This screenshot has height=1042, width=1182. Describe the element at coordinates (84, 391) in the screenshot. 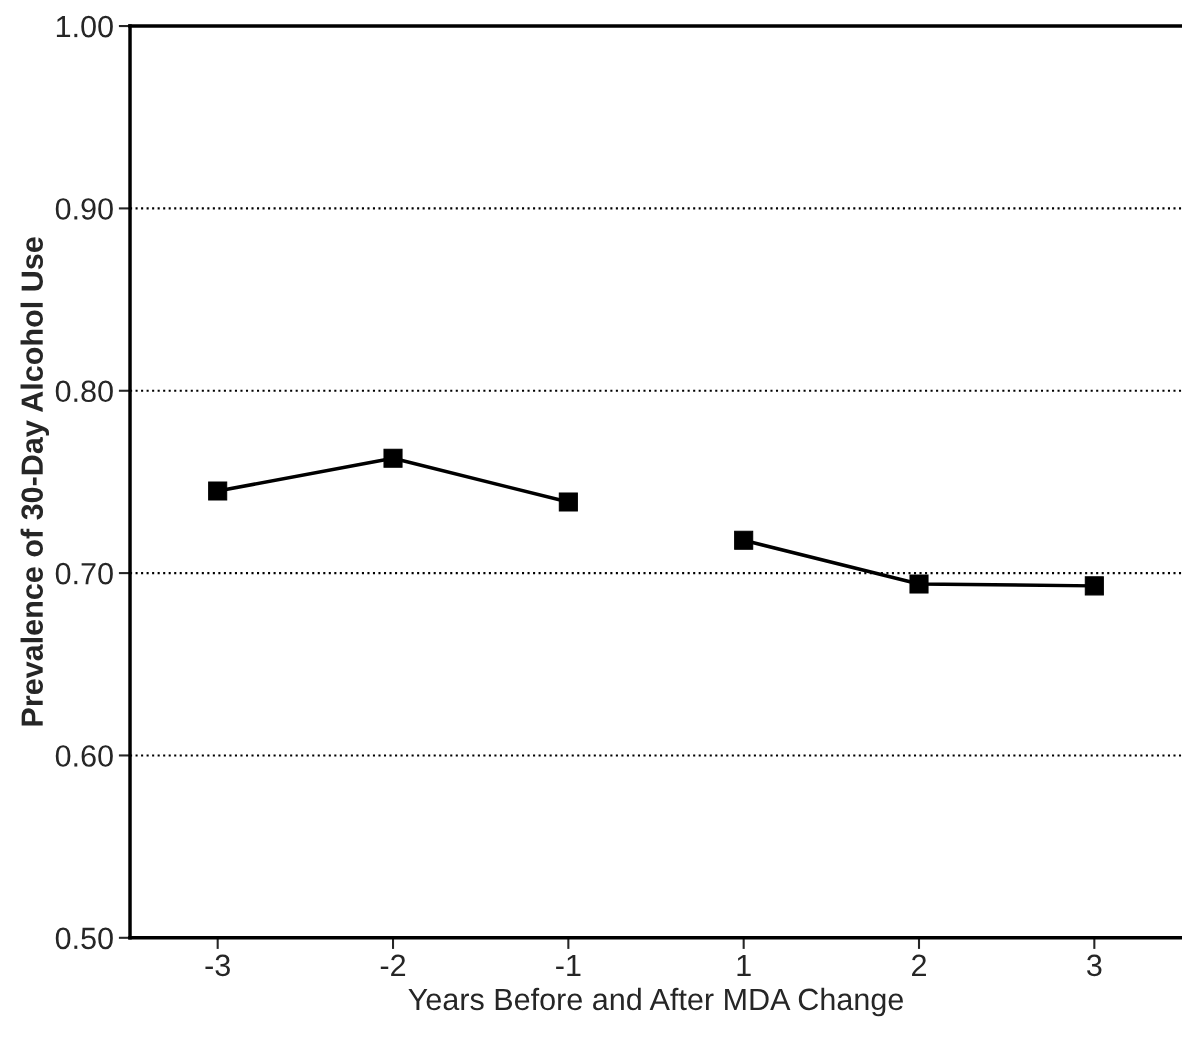

I see `y-tick-label: 0.80` at that location.